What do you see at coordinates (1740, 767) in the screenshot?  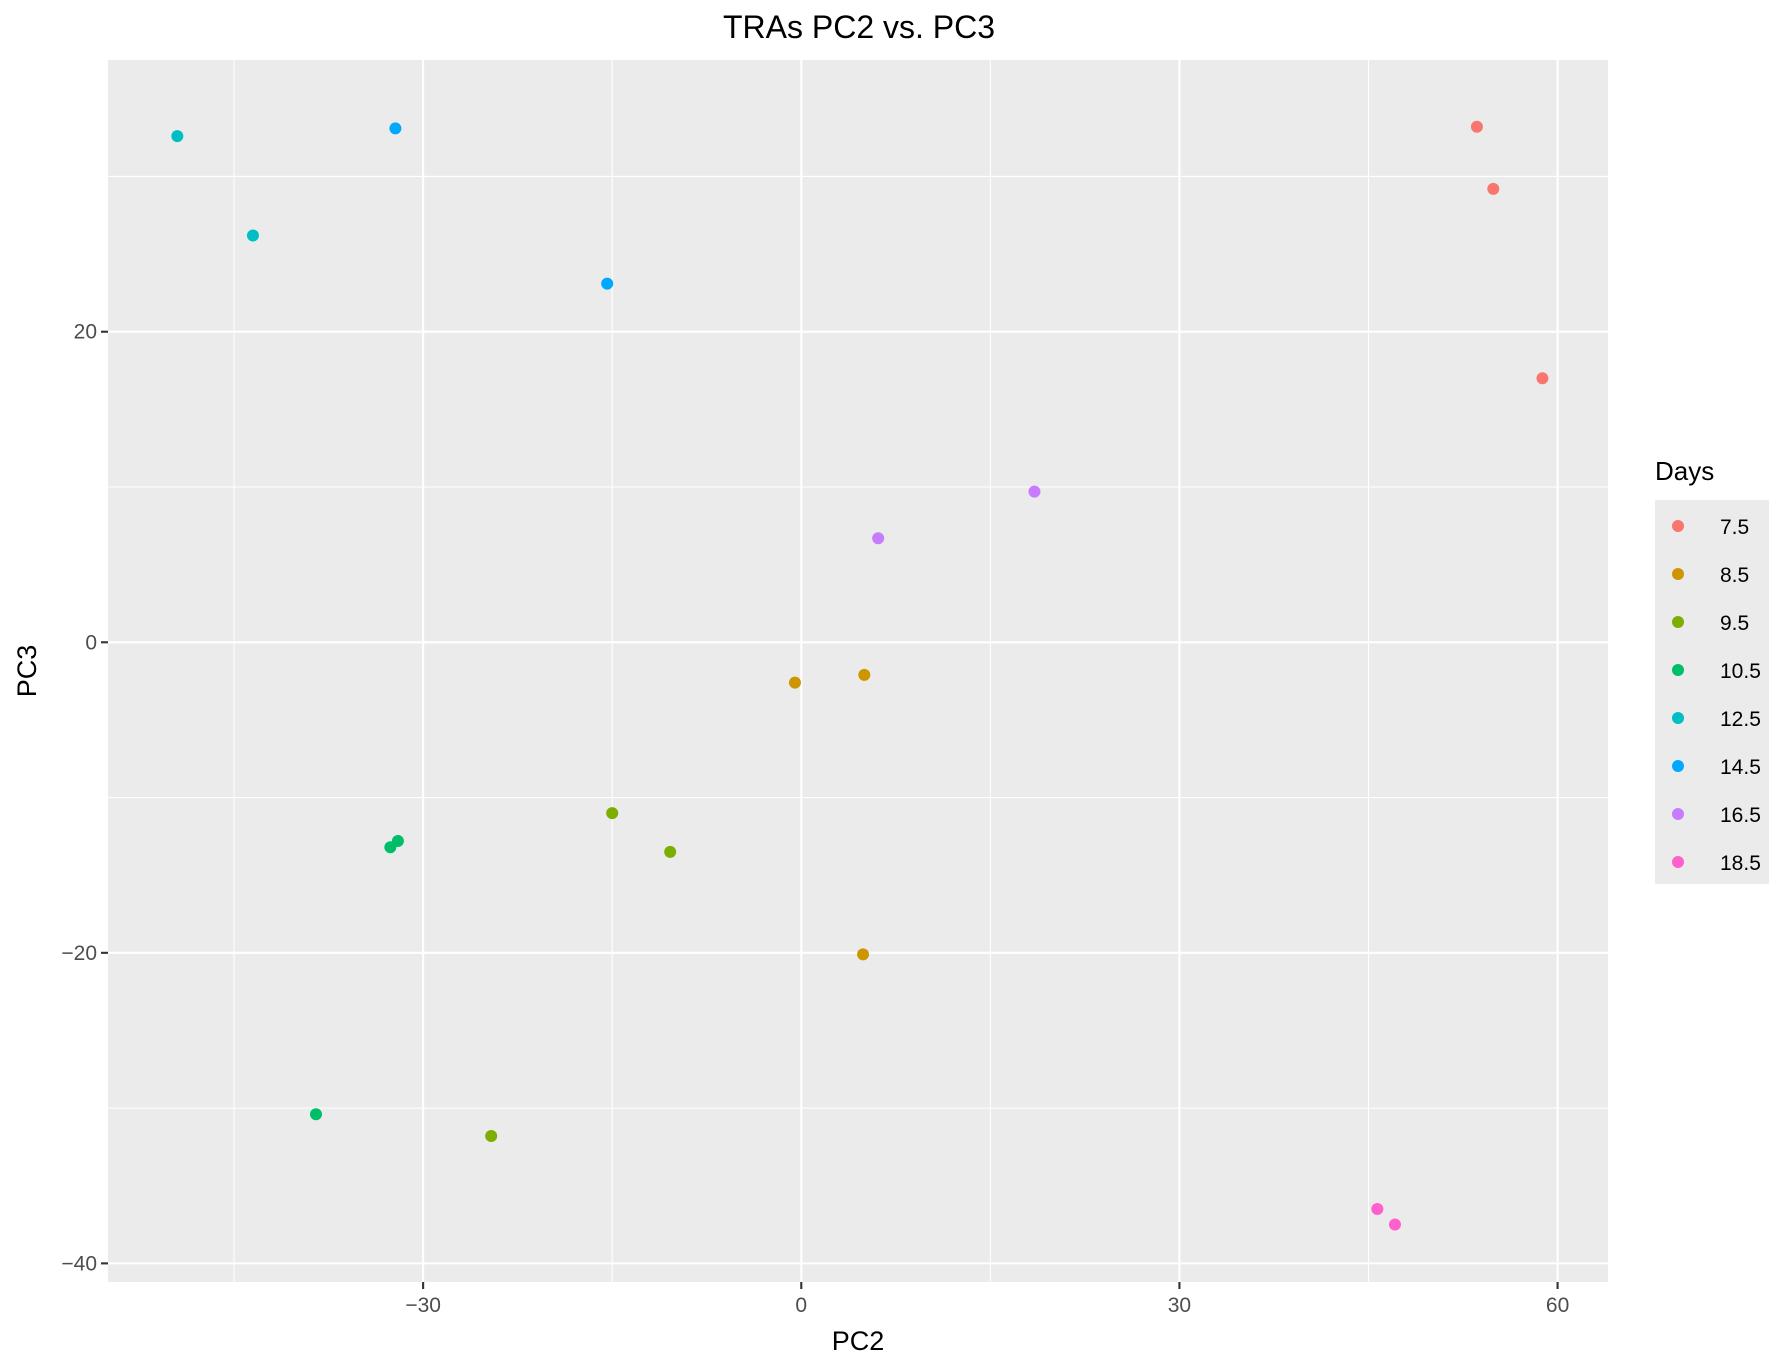 I see `legend-label-day-14.5: 14.5` at bounding box center [1740, 767].